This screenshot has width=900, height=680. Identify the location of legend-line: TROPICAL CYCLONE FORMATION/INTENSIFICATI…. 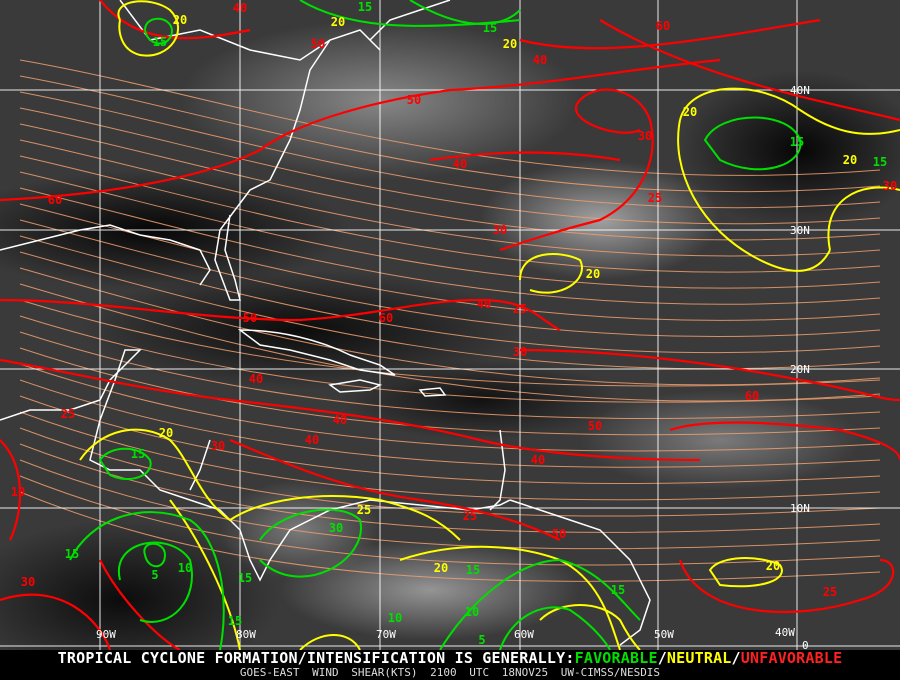
(450, 658).